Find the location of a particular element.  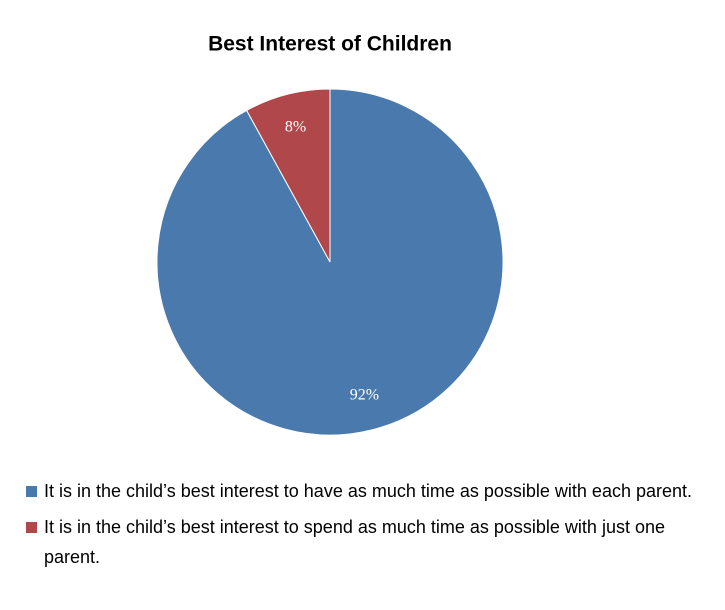

data-label: 92% is located at coordinates (364, 395).